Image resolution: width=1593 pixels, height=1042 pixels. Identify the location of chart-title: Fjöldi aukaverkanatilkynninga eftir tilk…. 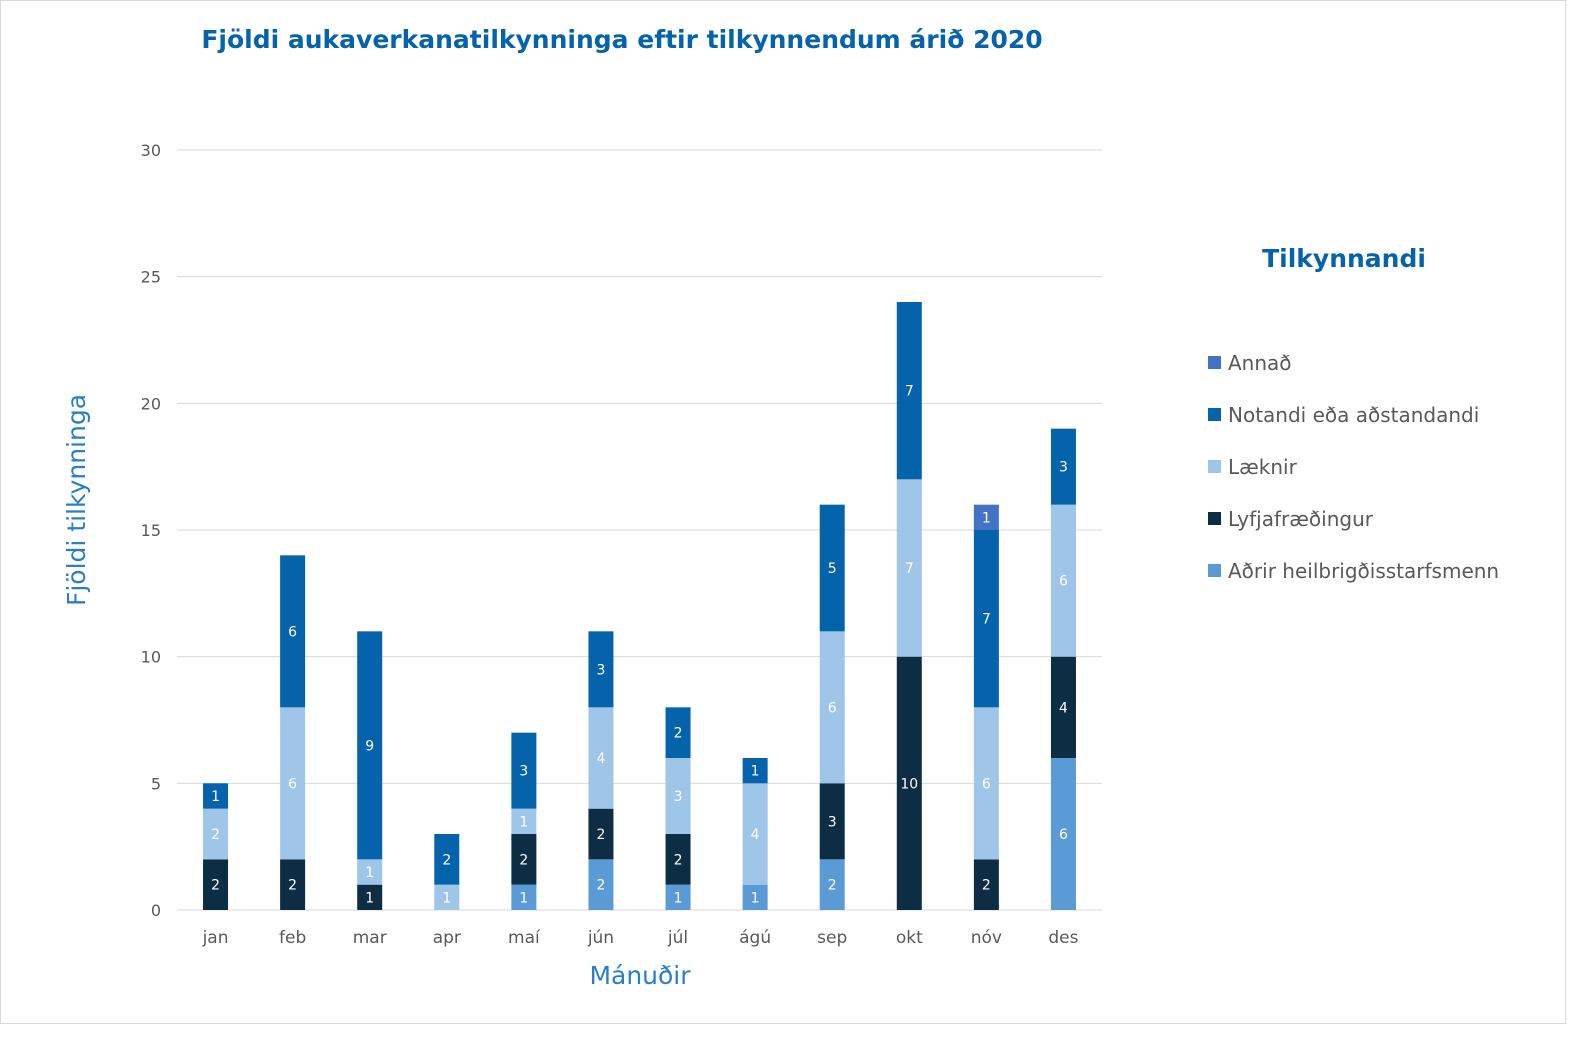
(621, 39).